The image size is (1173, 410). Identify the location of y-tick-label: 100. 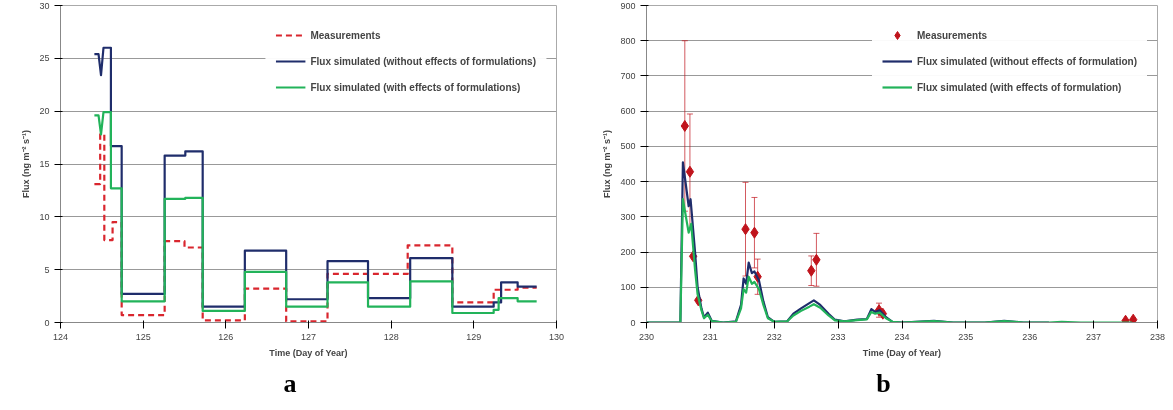
(628, 287).